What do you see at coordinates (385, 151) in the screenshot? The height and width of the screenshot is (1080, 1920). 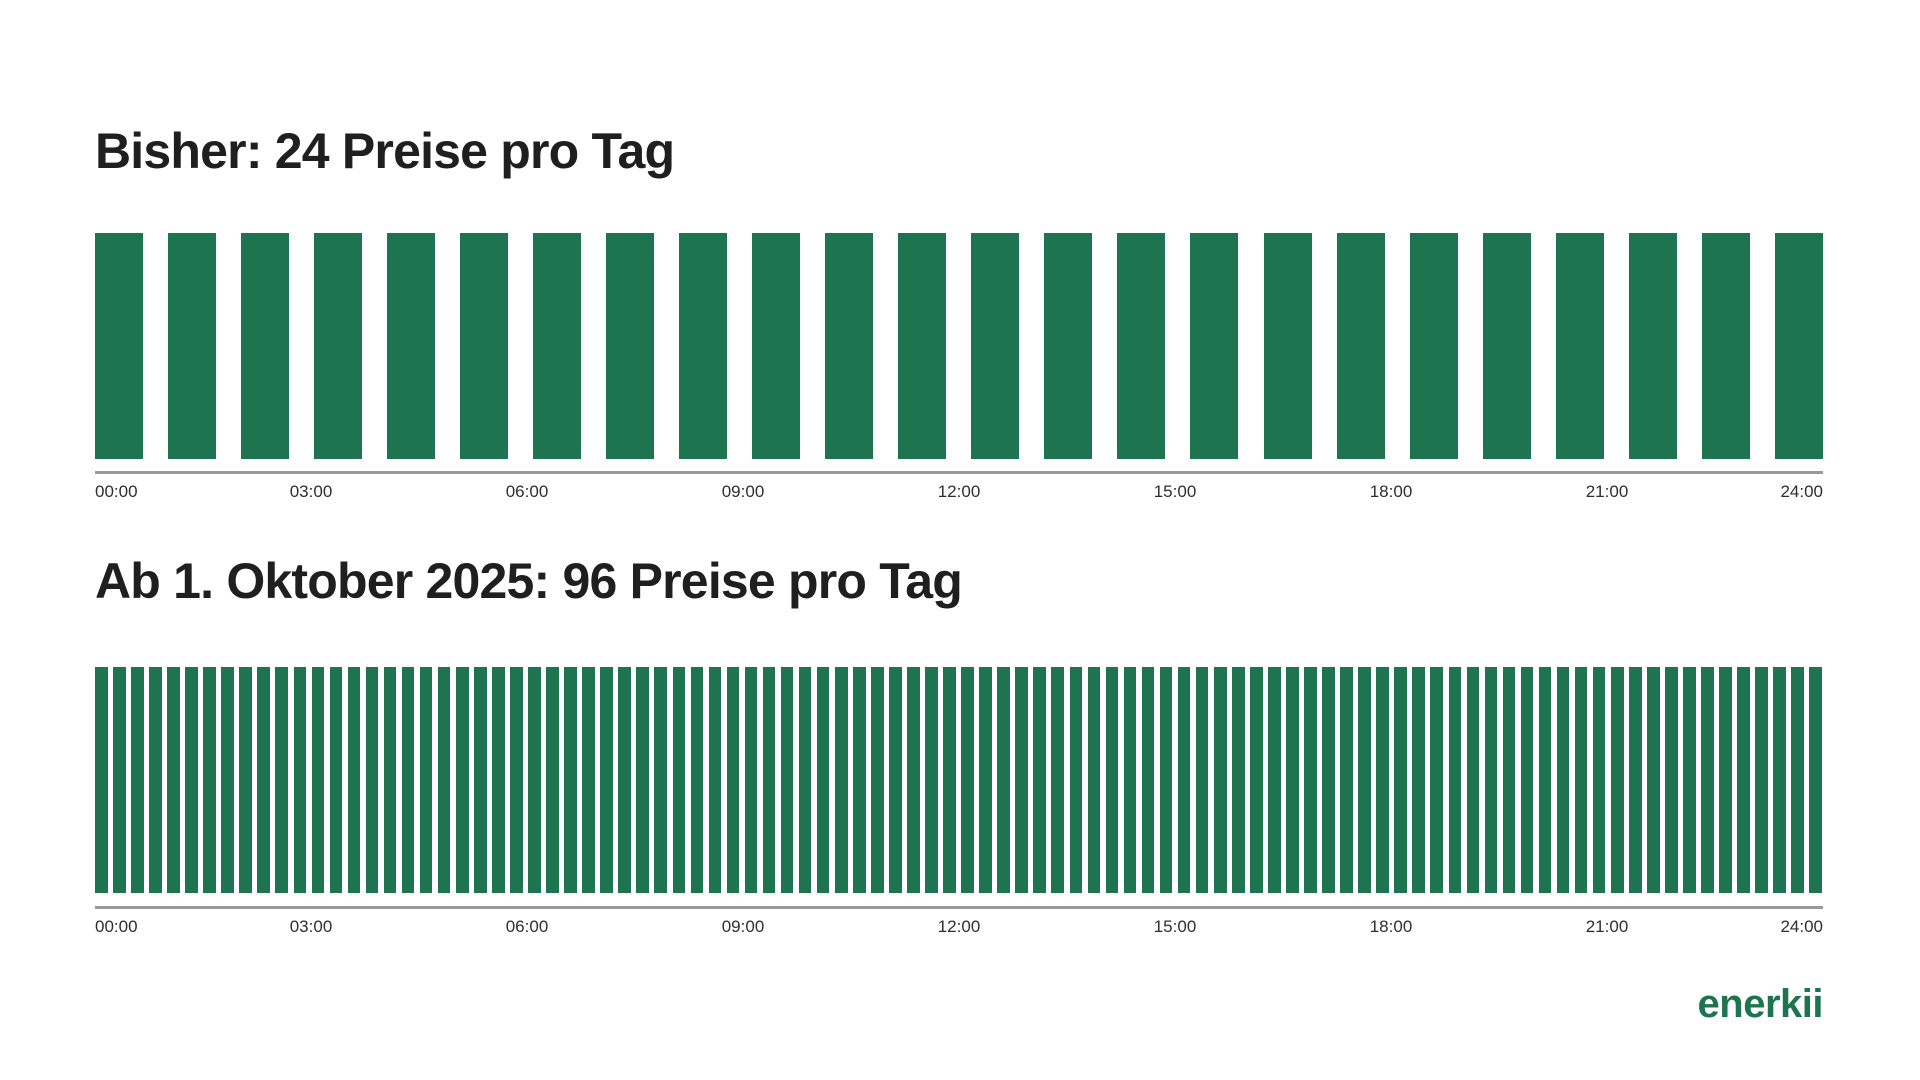 I see `chart-title-hourly: Bisher: 24 Preise pro Tag` at bounding box center [385, 151].